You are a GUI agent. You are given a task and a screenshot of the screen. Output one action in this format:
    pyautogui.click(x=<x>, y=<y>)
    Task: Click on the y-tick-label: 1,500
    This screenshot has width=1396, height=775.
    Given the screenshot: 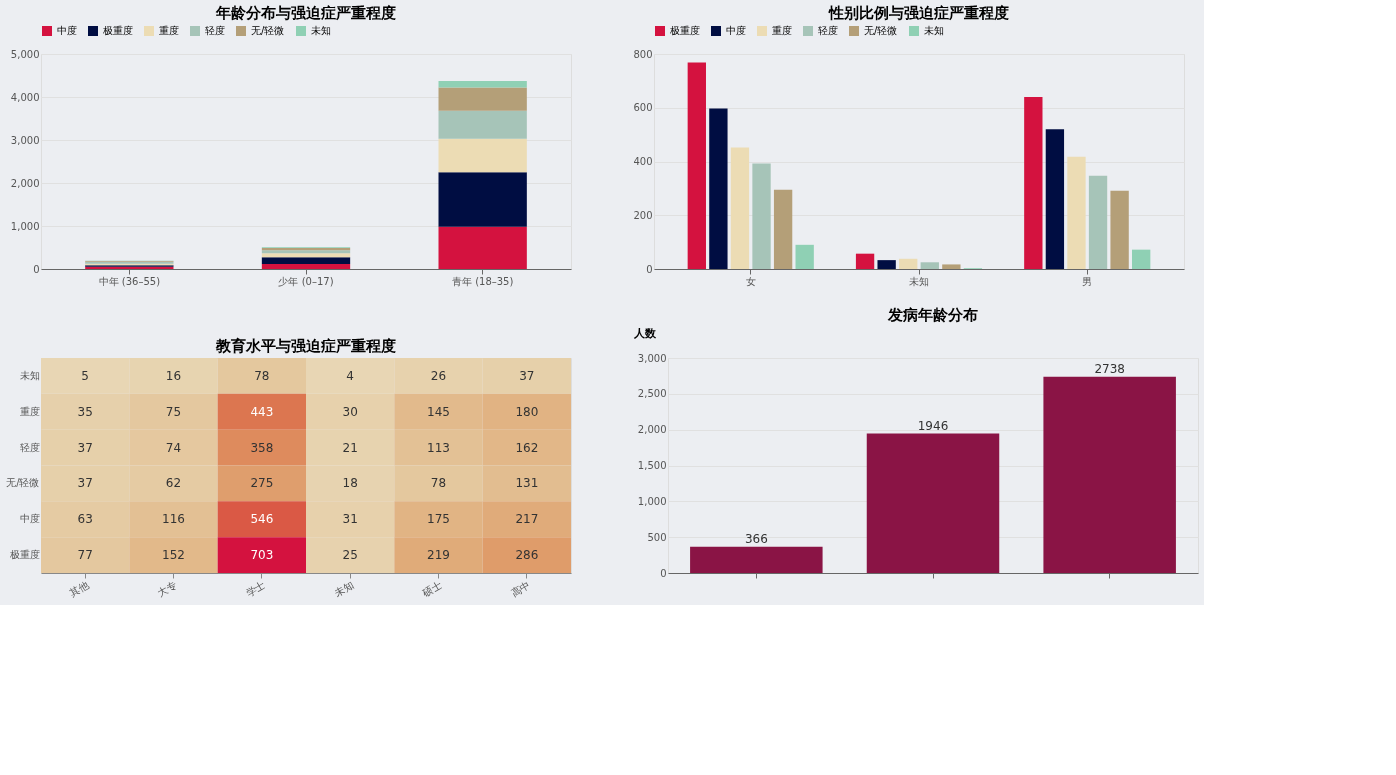 What is the action you would take?
    pyautogui.click(x=652, y=465)
    